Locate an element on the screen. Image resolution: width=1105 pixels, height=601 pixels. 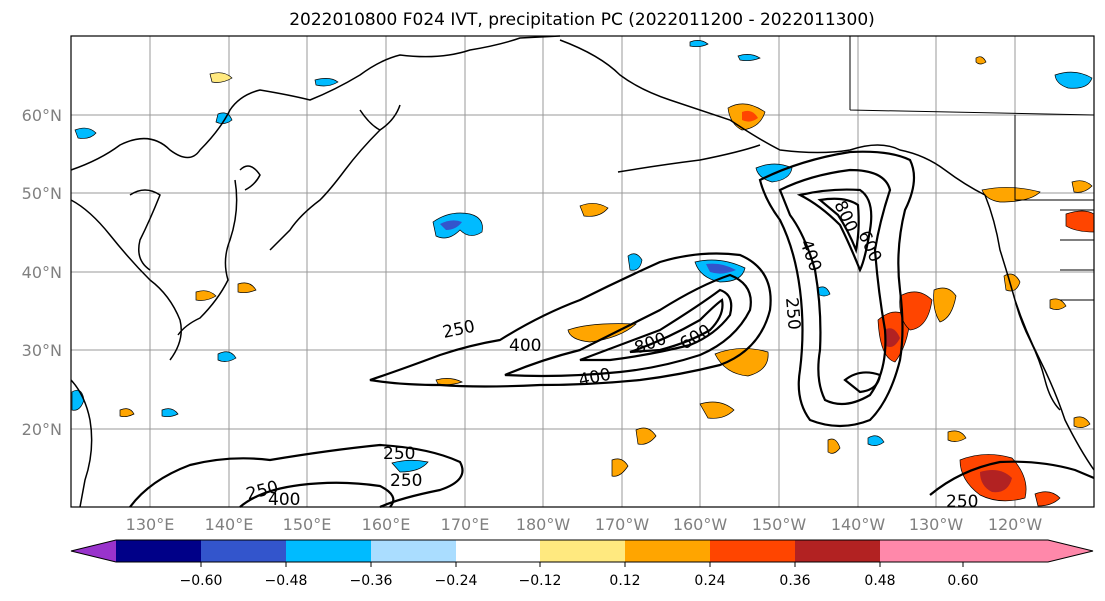
colorbar-outline is located at coordinates (582, 551).